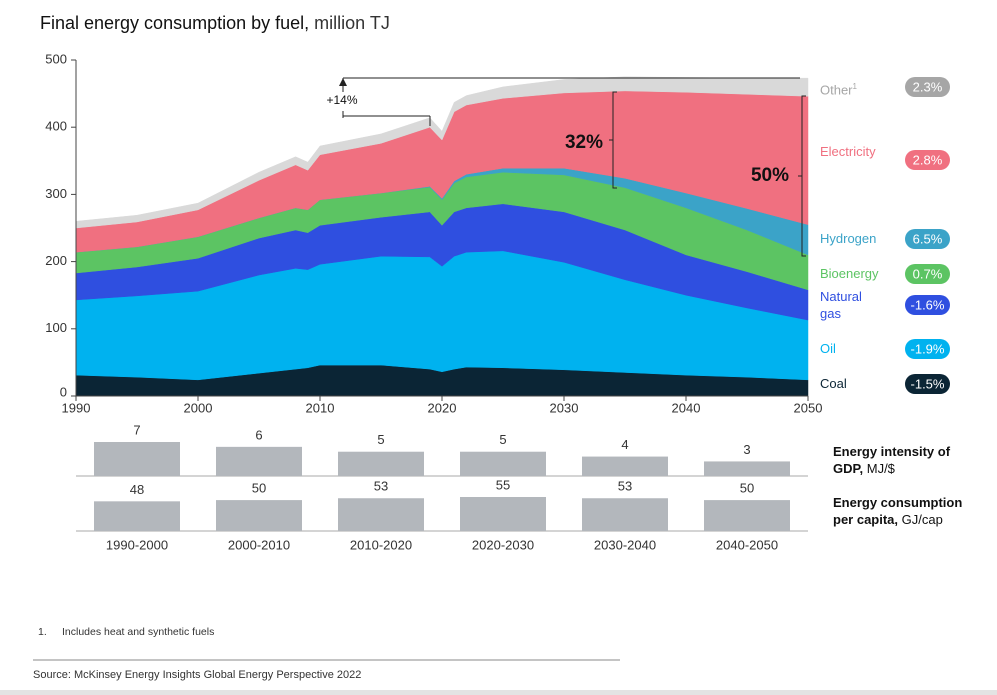 This screenshot has width=997, height=695. What do you see at coordinates (833, 383) in the screenshot?
I see `legend-name: Coal` at bounding box center [833, 383].